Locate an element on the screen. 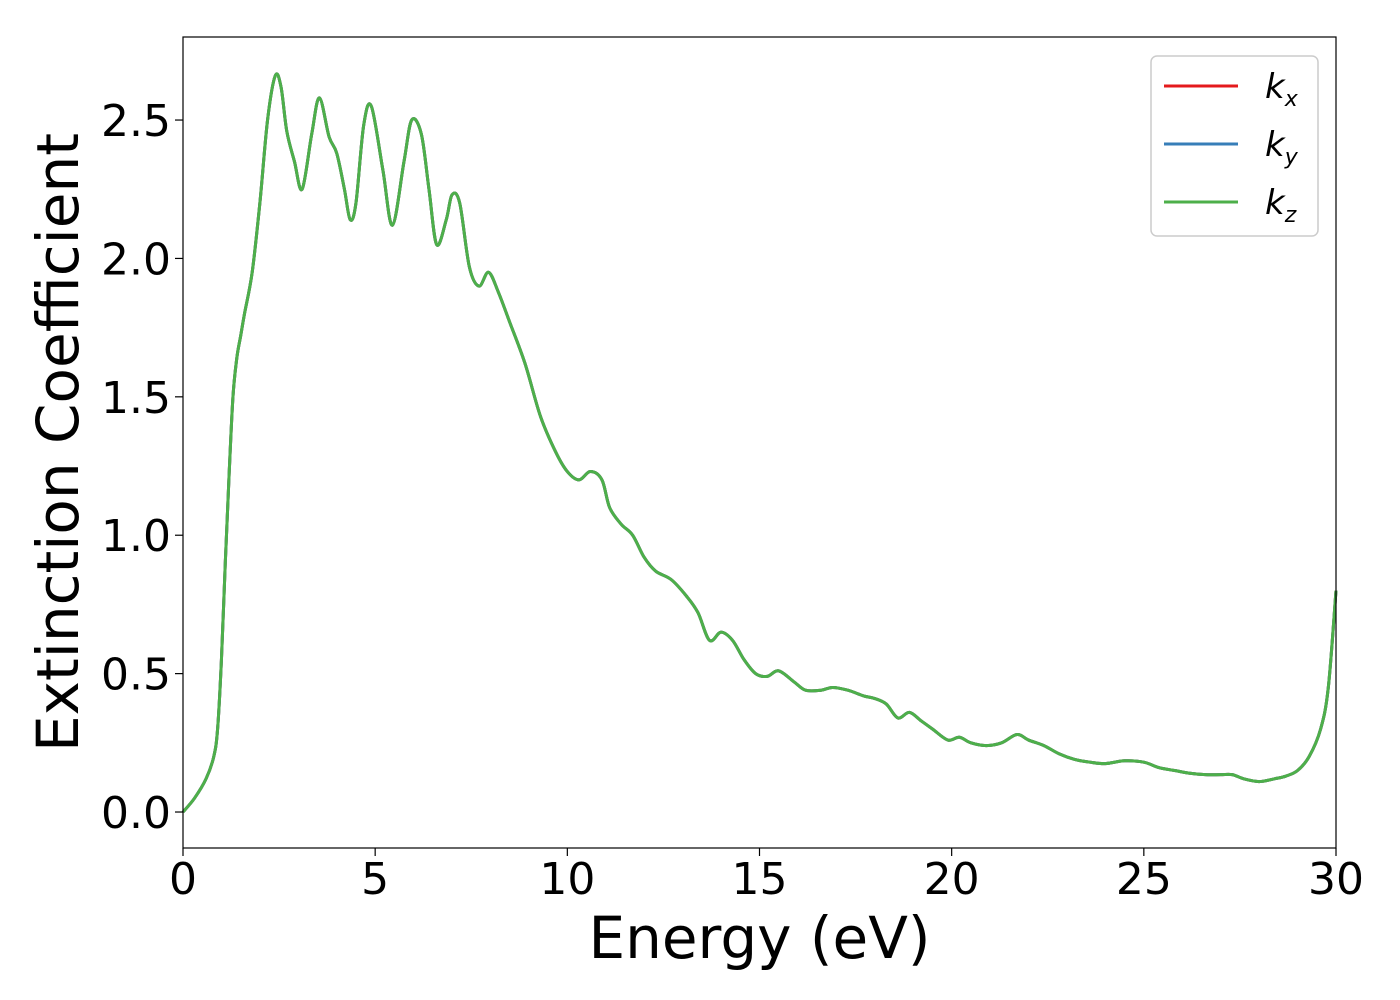 The height and width of the screenshot is (1000, 1400). legend-label-ky: ky is located at coordinates (1282, 147).